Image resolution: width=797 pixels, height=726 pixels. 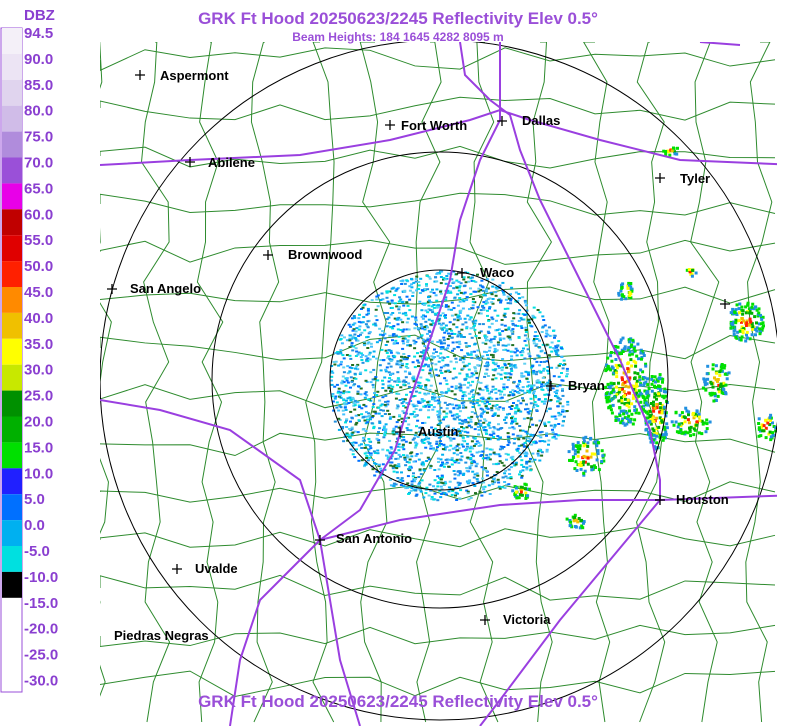 What do you see at coordinates (12, 559) in the screenshot?
I see `color-swatch` at bounding box center [12, 559].